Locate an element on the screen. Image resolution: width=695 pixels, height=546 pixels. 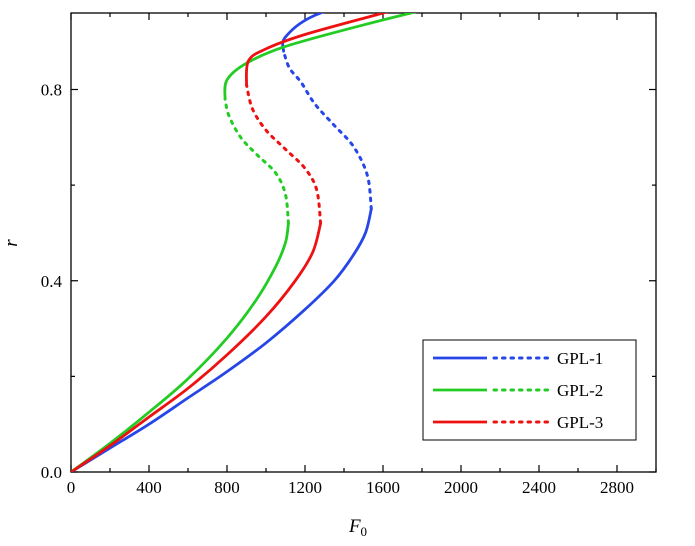
x-tick-label: 0 is located at coordinates (71, 487).